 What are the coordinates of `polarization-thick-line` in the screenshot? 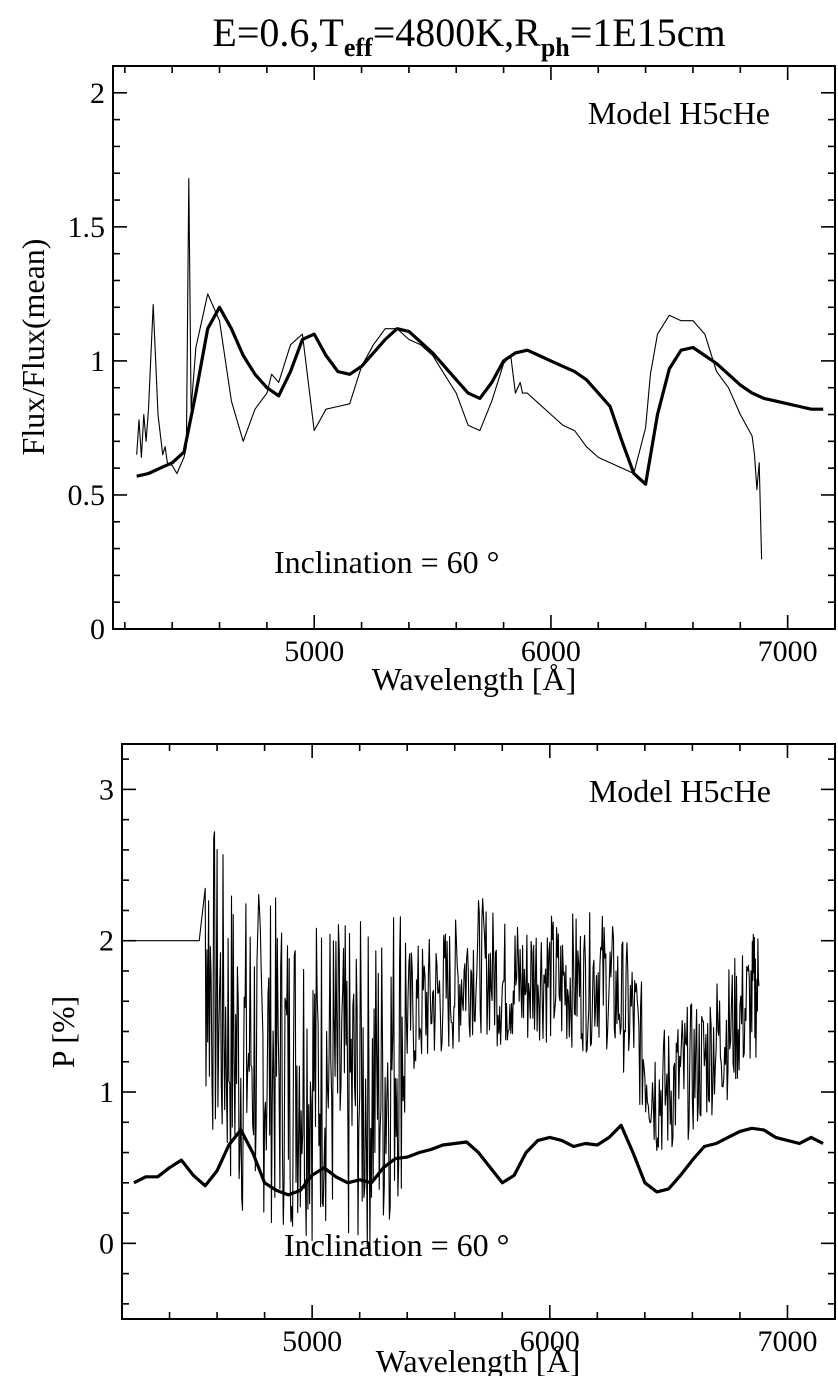 It's located at (478, 1160).